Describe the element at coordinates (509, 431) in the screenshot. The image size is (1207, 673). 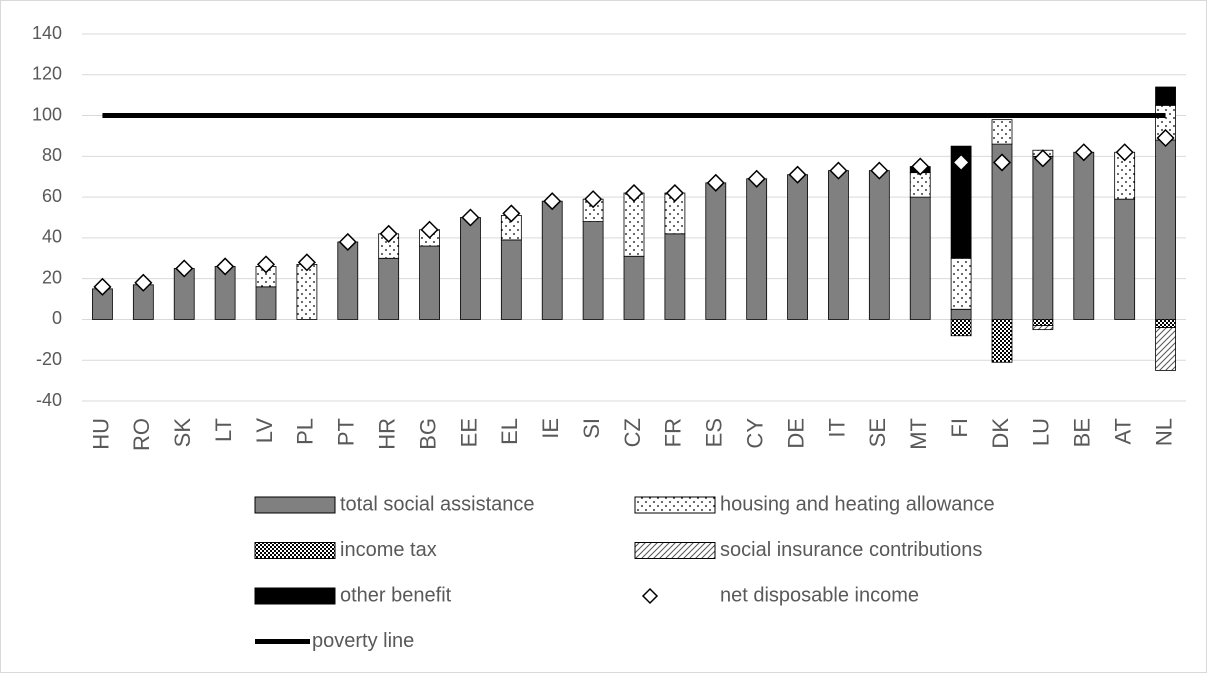
I see `x-tick-label: EL` at that location.